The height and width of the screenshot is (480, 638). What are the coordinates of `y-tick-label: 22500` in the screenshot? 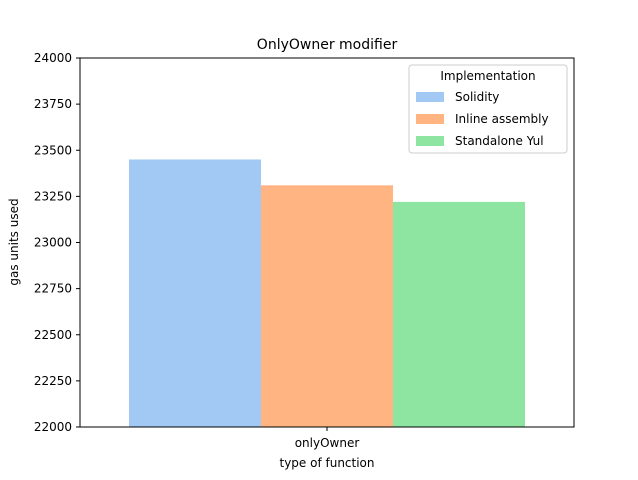 It's located at (53, 335).